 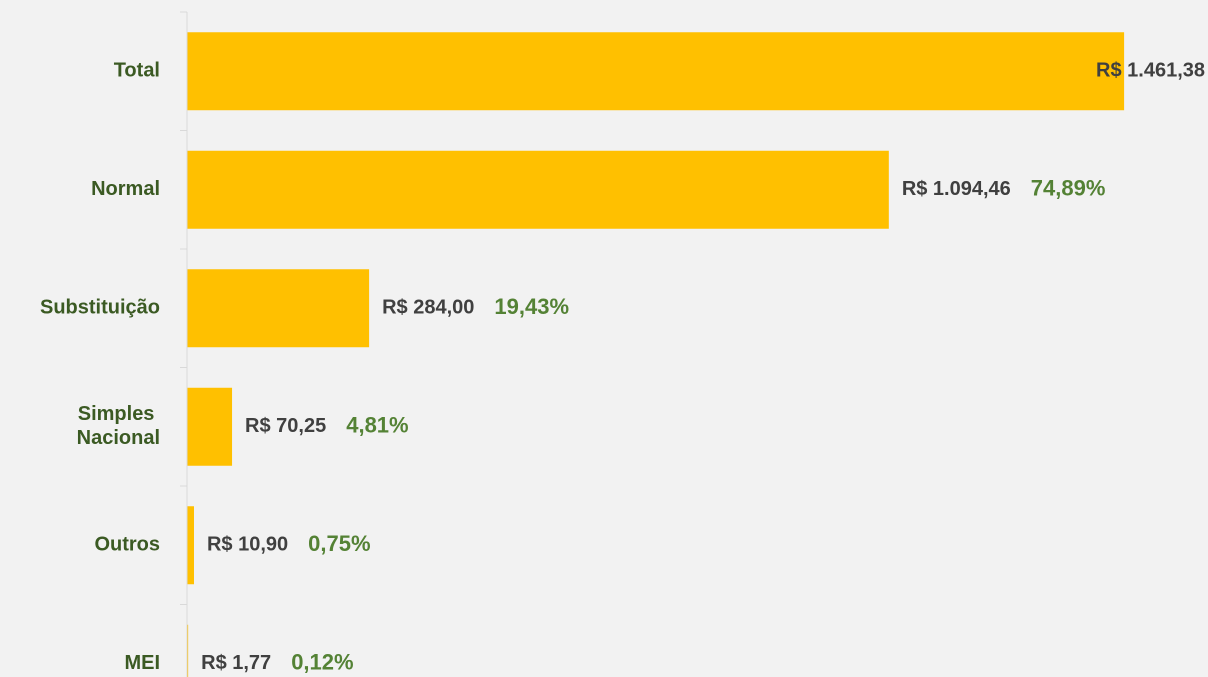 I want to click on share-label: 0,75%, so click(x=339, y=543).